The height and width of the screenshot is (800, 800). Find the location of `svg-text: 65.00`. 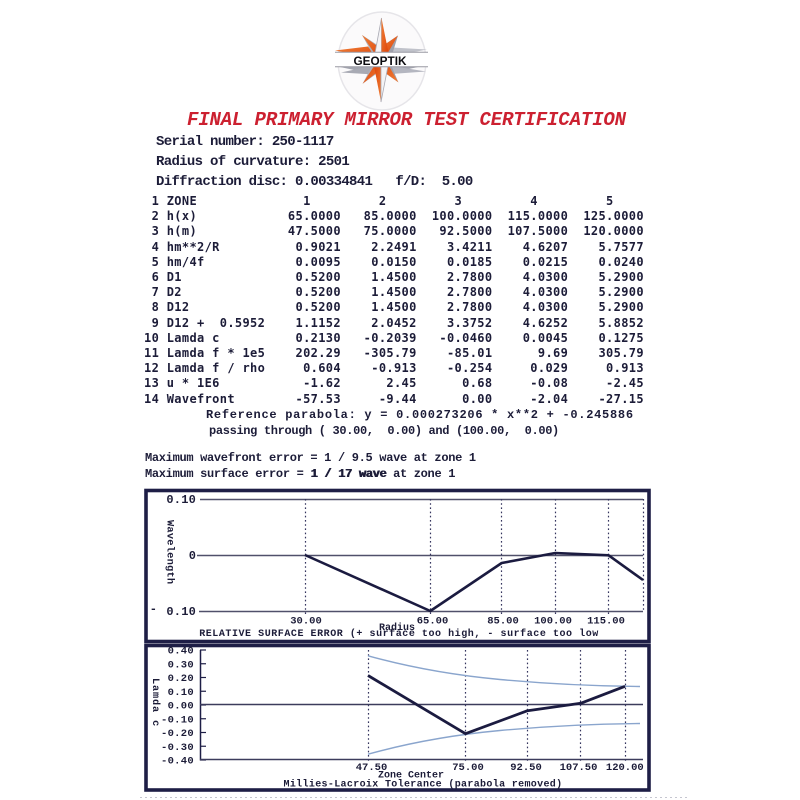

svg-text: 65.00 is located at coordinates (433, 622).